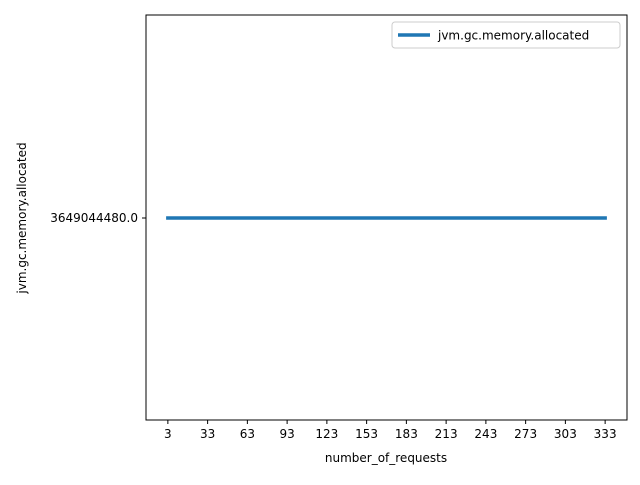 The image size is (640, 485). I want to click on y-axis-ticks: 3649044480.0, so click(98, 218).